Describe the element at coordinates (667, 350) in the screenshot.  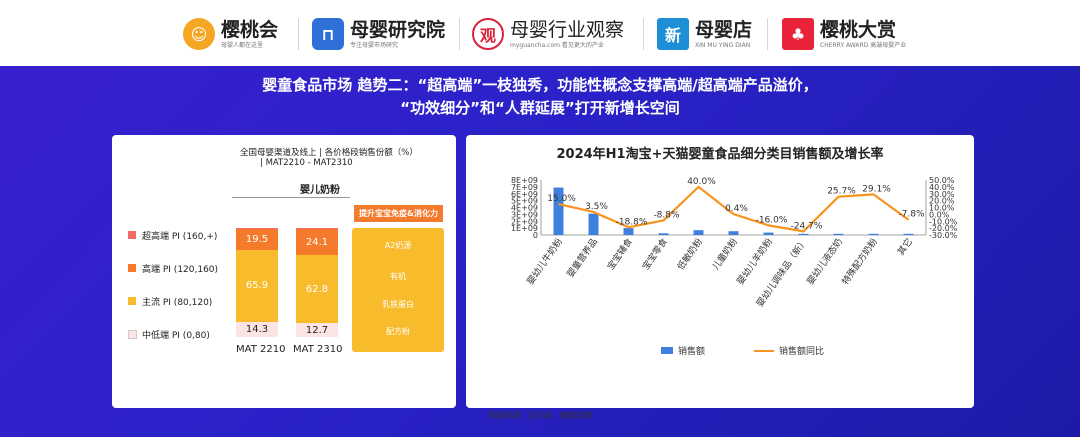
I see `legend-bar-swatch` at that location.